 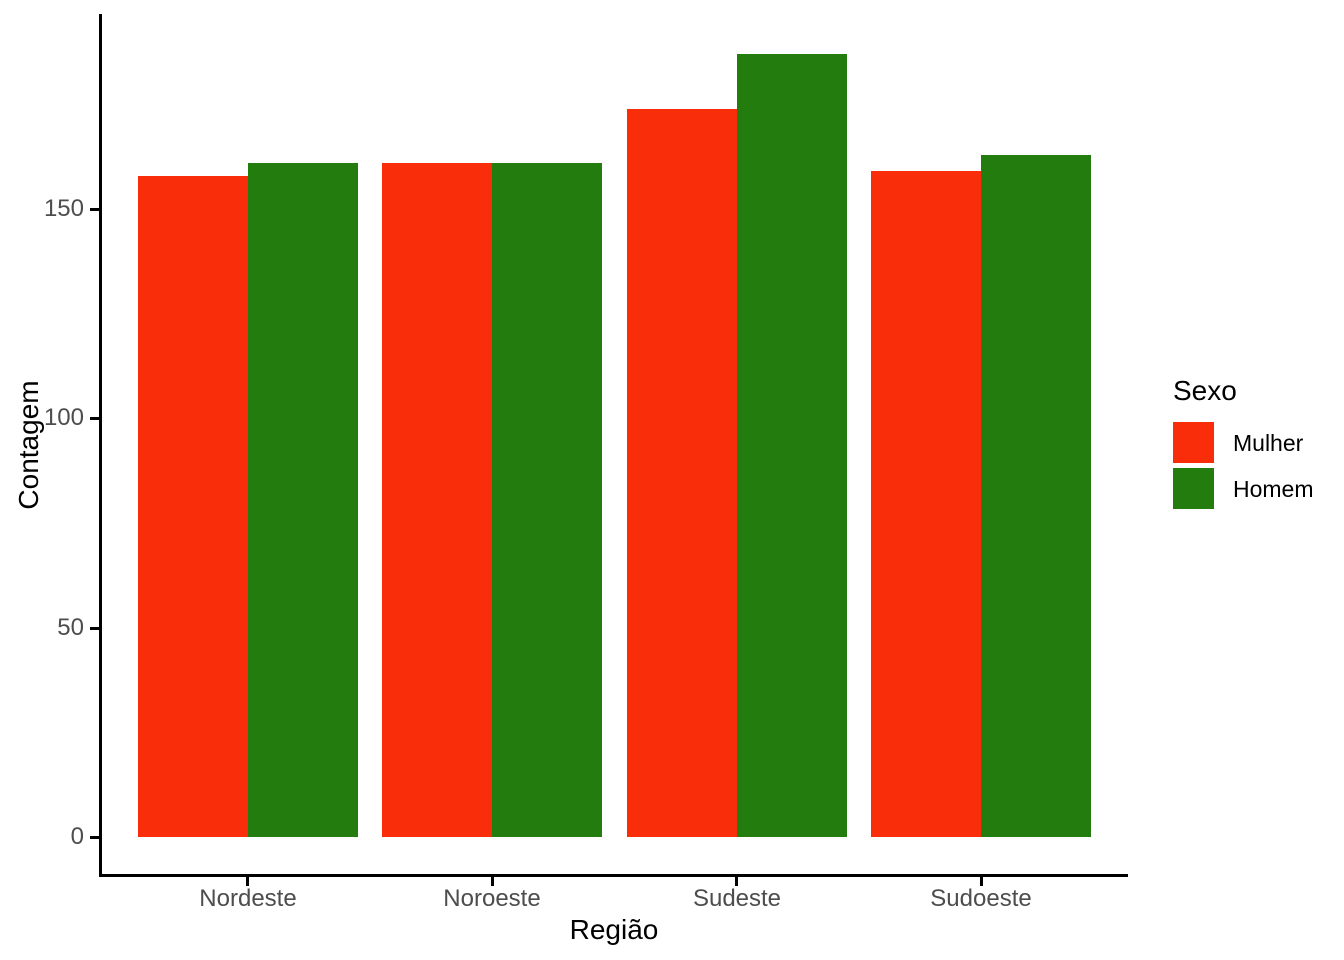 I want to click on y-axis-title: Contagem, so click(x=28, y=445).